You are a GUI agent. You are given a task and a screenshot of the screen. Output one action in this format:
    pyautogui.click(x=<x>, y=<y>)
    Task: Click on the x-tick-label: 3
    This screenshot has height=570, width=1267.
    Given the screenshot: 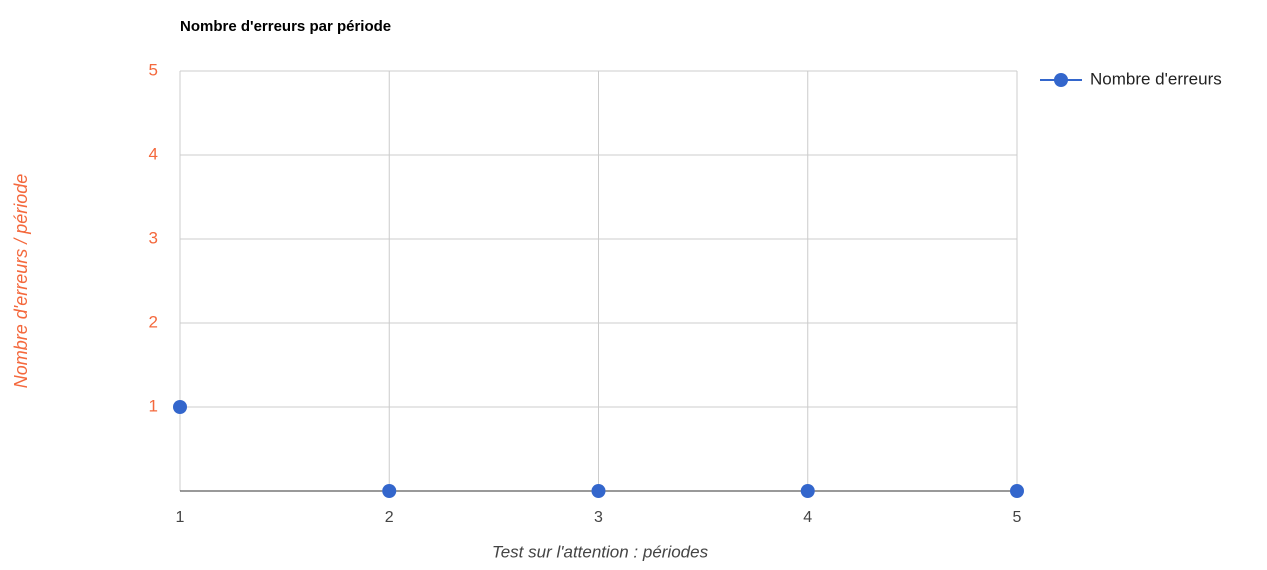 What is the action you would take?
    pyautogui.click(x=598, y=517)
    